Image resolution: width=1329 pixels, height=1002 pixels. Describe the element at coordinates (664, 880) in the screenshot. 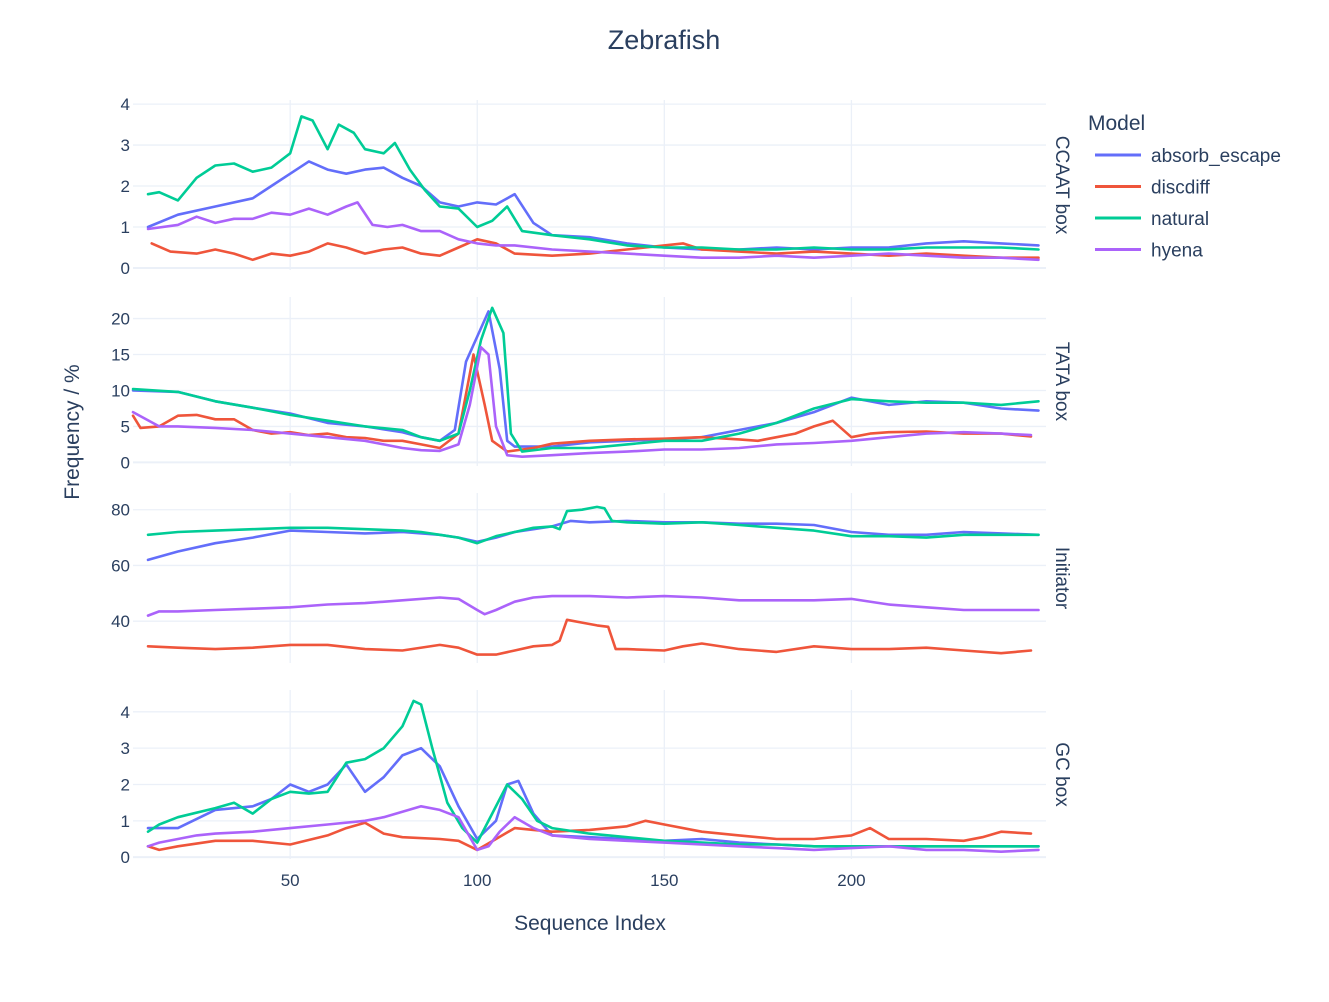

I see `x-tick-label: 150` at that location.